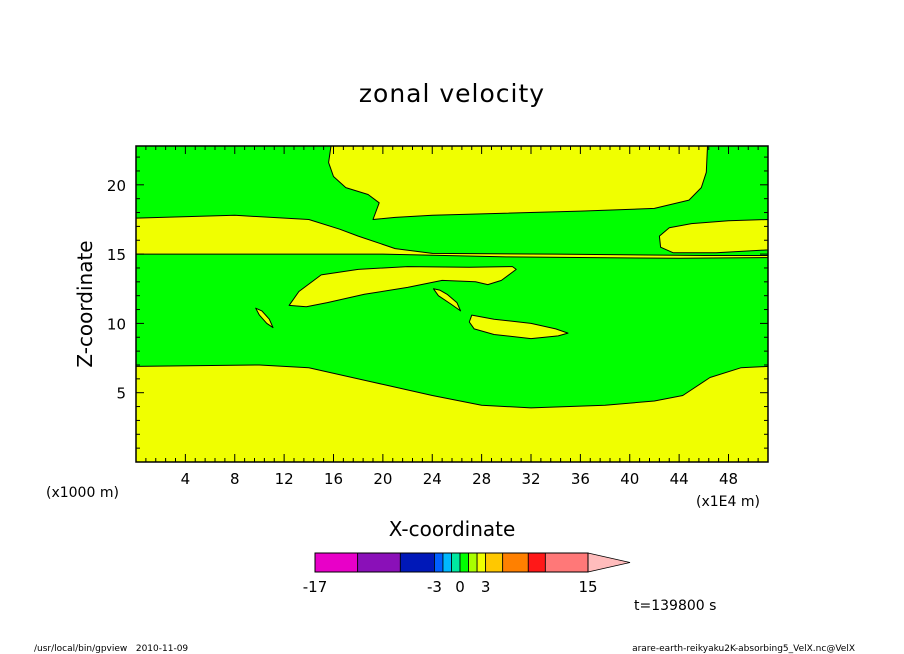 The image size is (904, 654). I want to click on x-tick-label: 40, so click(629, 479).